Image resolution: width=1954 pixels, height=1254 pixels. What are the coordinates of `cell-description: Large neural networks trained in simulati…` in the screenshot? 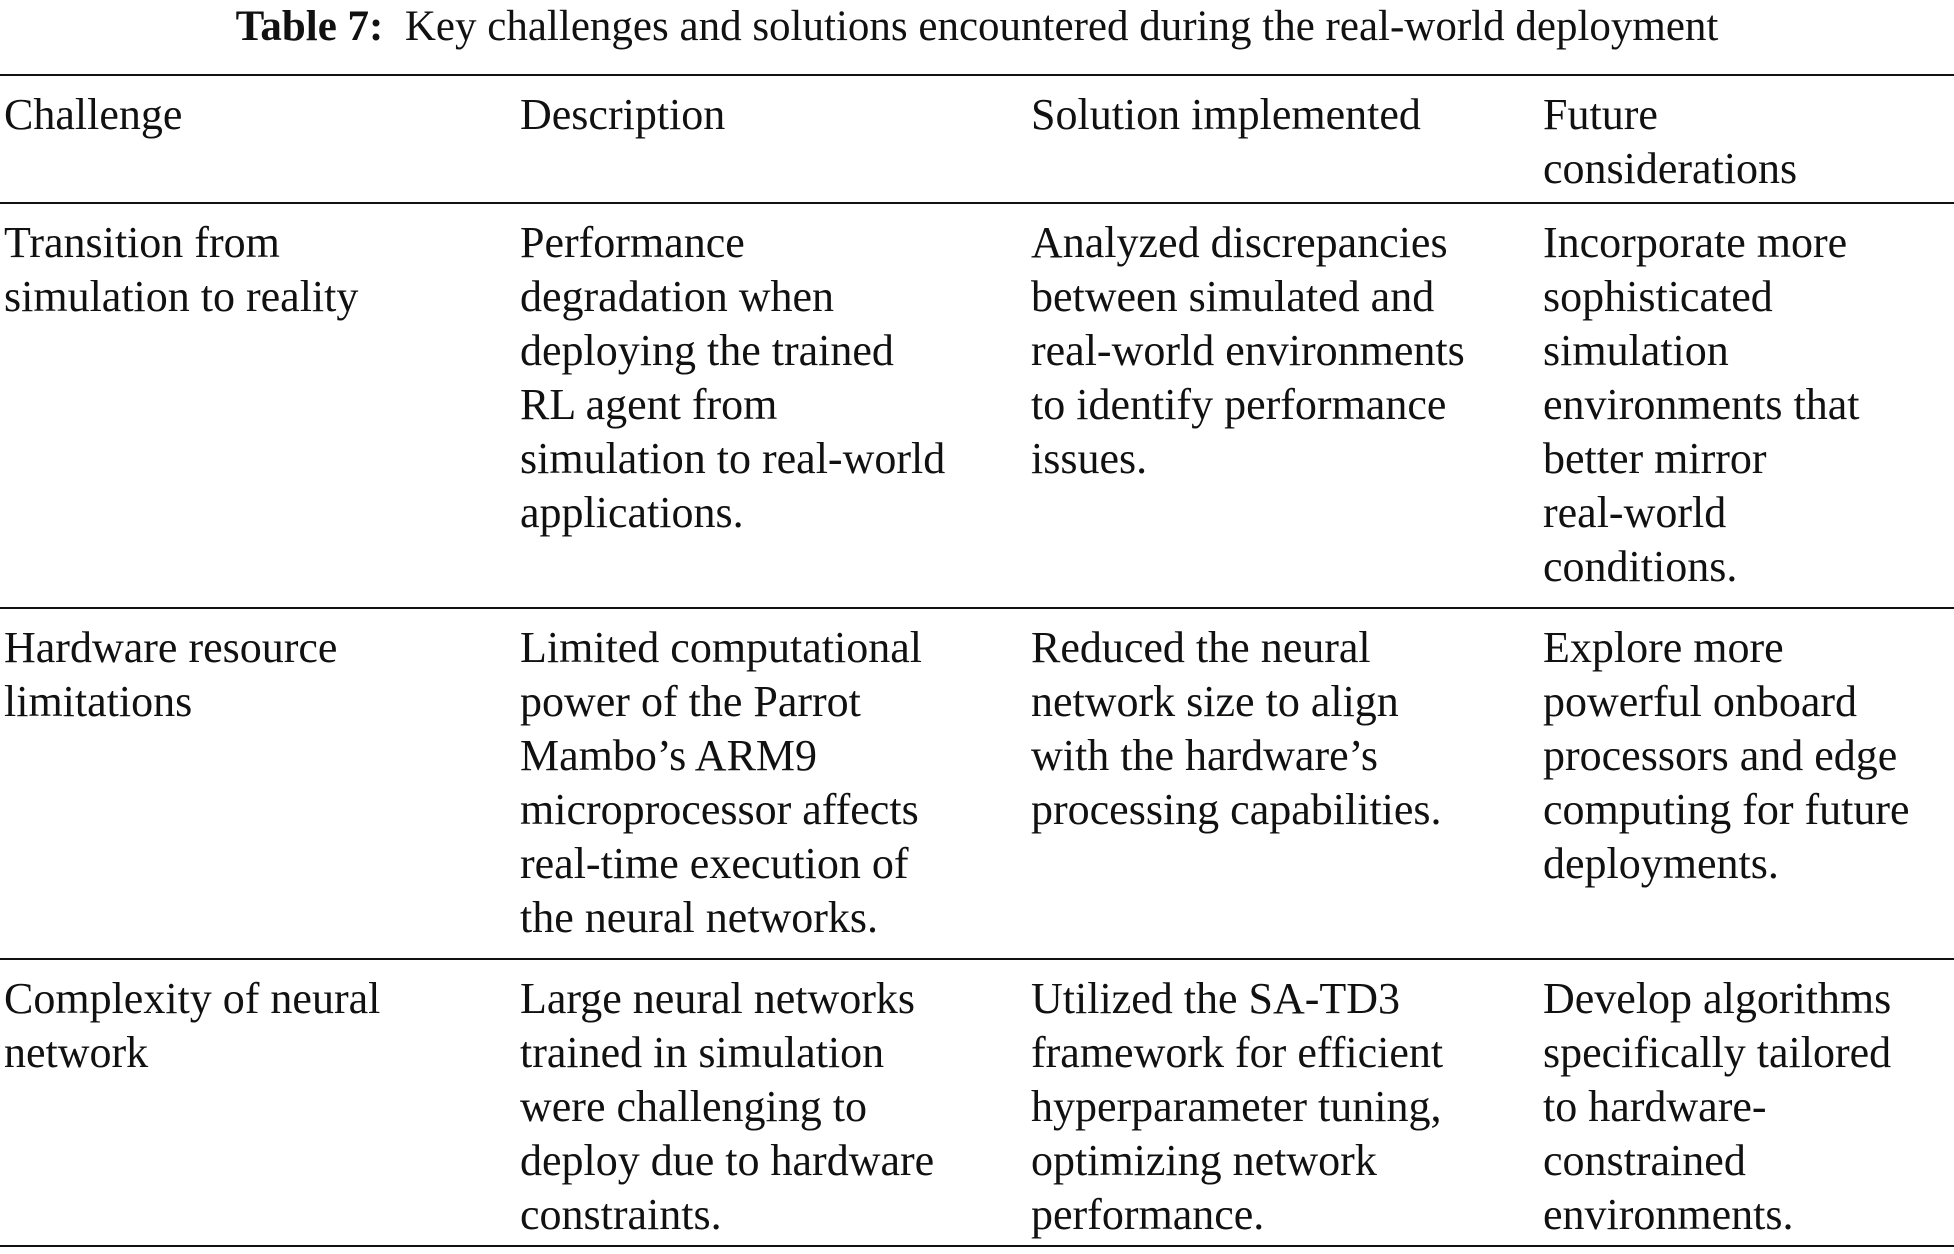 It's located at (771, 1102).